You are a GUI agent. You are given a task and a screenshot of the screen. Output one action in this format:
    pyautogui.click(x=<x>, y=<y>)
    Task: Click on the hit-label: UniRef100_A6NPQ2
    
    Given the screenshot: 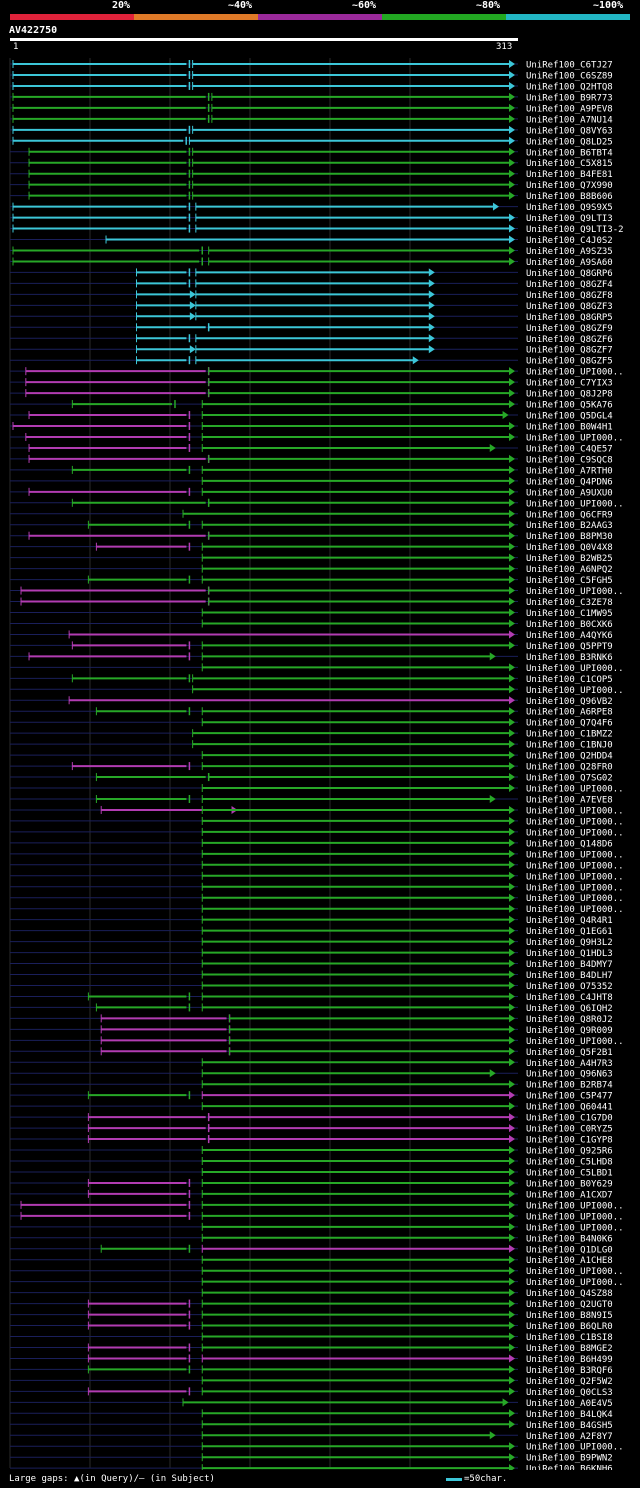 What is the action you would take?
    pyautogui.click(x=569, y=570)
    